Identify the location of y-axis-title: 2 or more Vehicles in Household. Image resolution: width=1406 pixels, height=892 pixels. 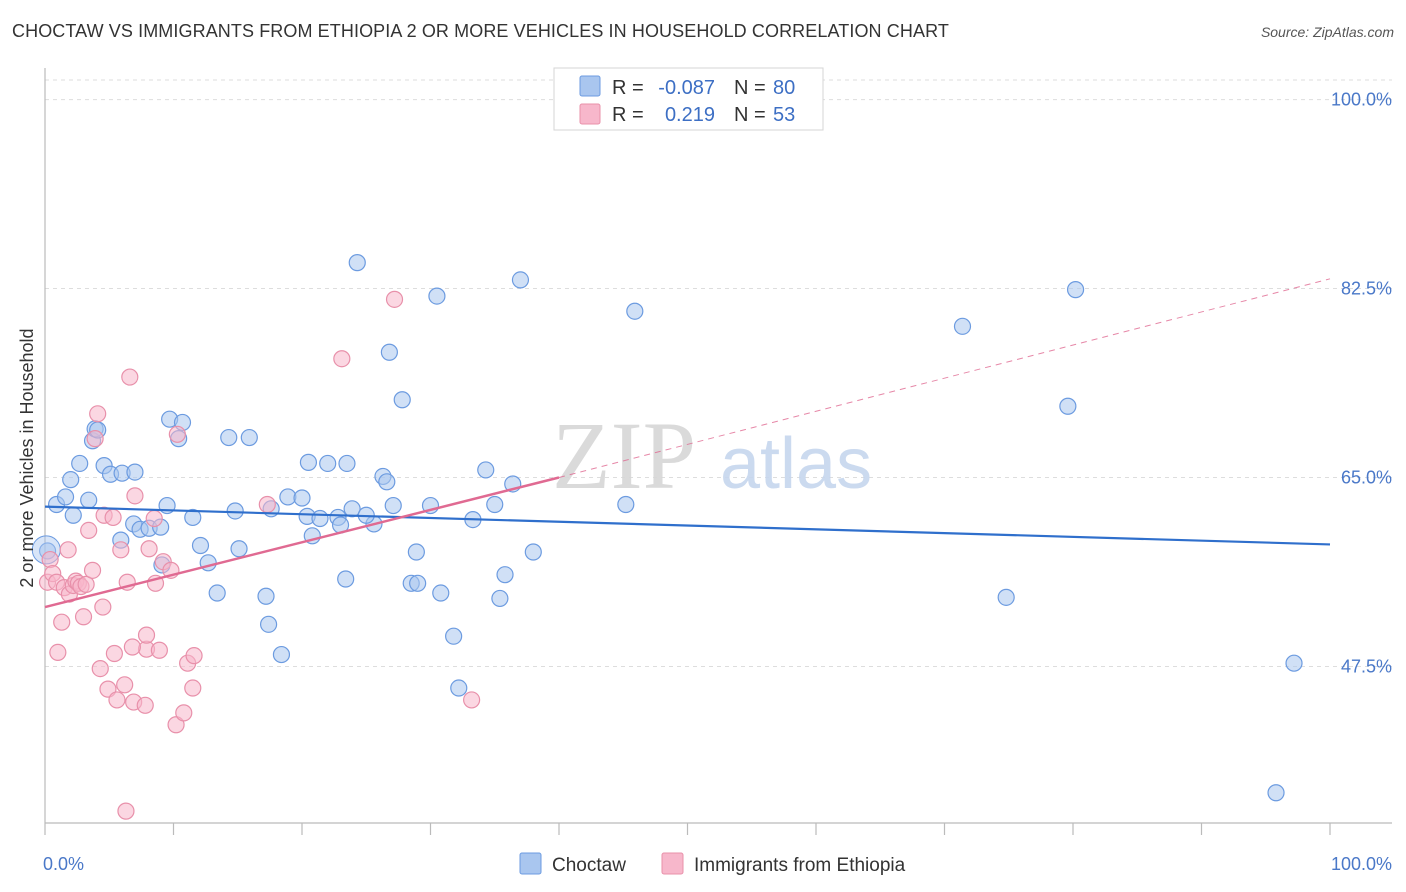
(27, 457).